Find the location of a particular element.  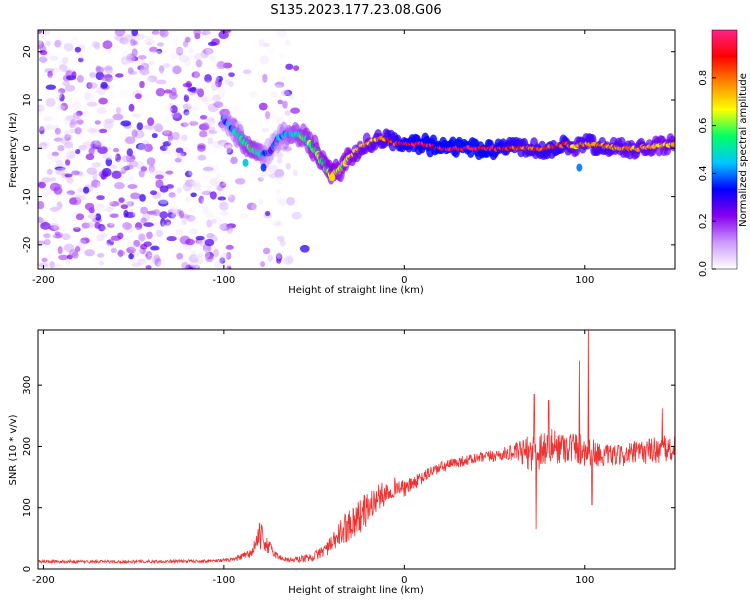

x-tick-label: -200 is located at coordinates (43, 580).